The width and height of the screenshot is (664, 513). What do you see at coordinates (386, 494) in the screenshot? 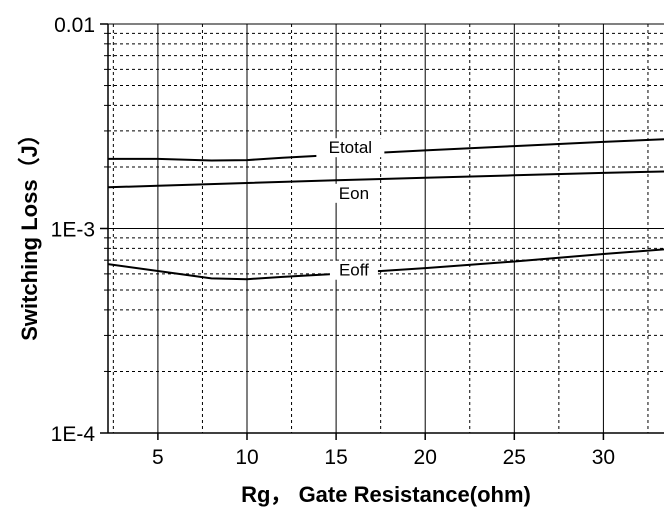
I see `x-axis-title: Rg， Gate Resistance(ohm)` at bounding box center [386, 494].